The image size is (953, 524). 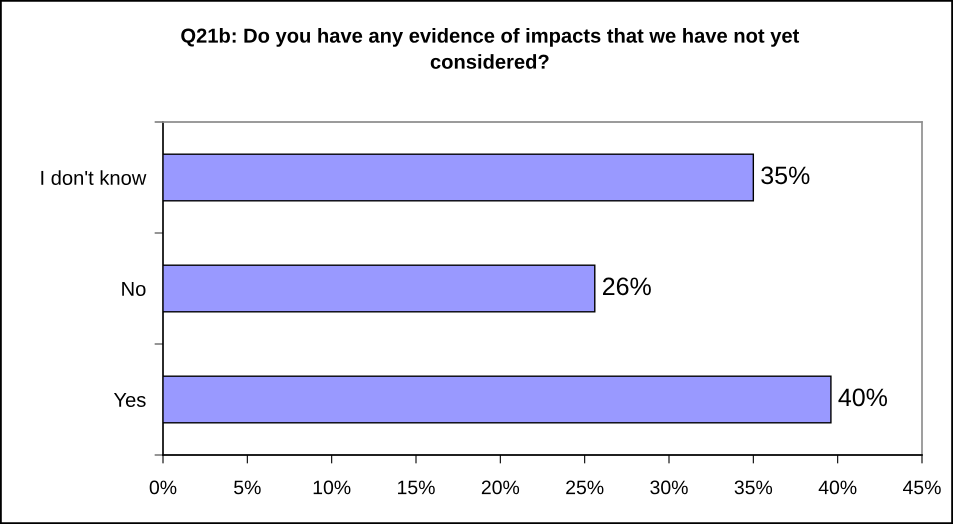 I want to click on x-tick-label: 20%, so click(x=501, y=487).